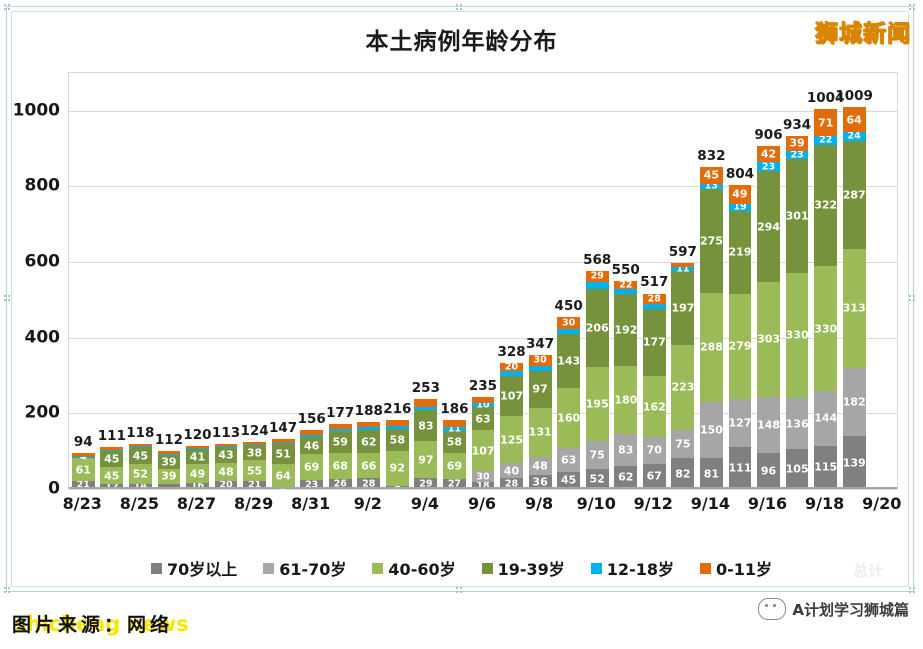 This screenshot has height=649, width=923. What do you see at coordinates (426, 434) in the screenshot?
I see `bar-column: 29 97 83 253` at bounding box center [426, 434].